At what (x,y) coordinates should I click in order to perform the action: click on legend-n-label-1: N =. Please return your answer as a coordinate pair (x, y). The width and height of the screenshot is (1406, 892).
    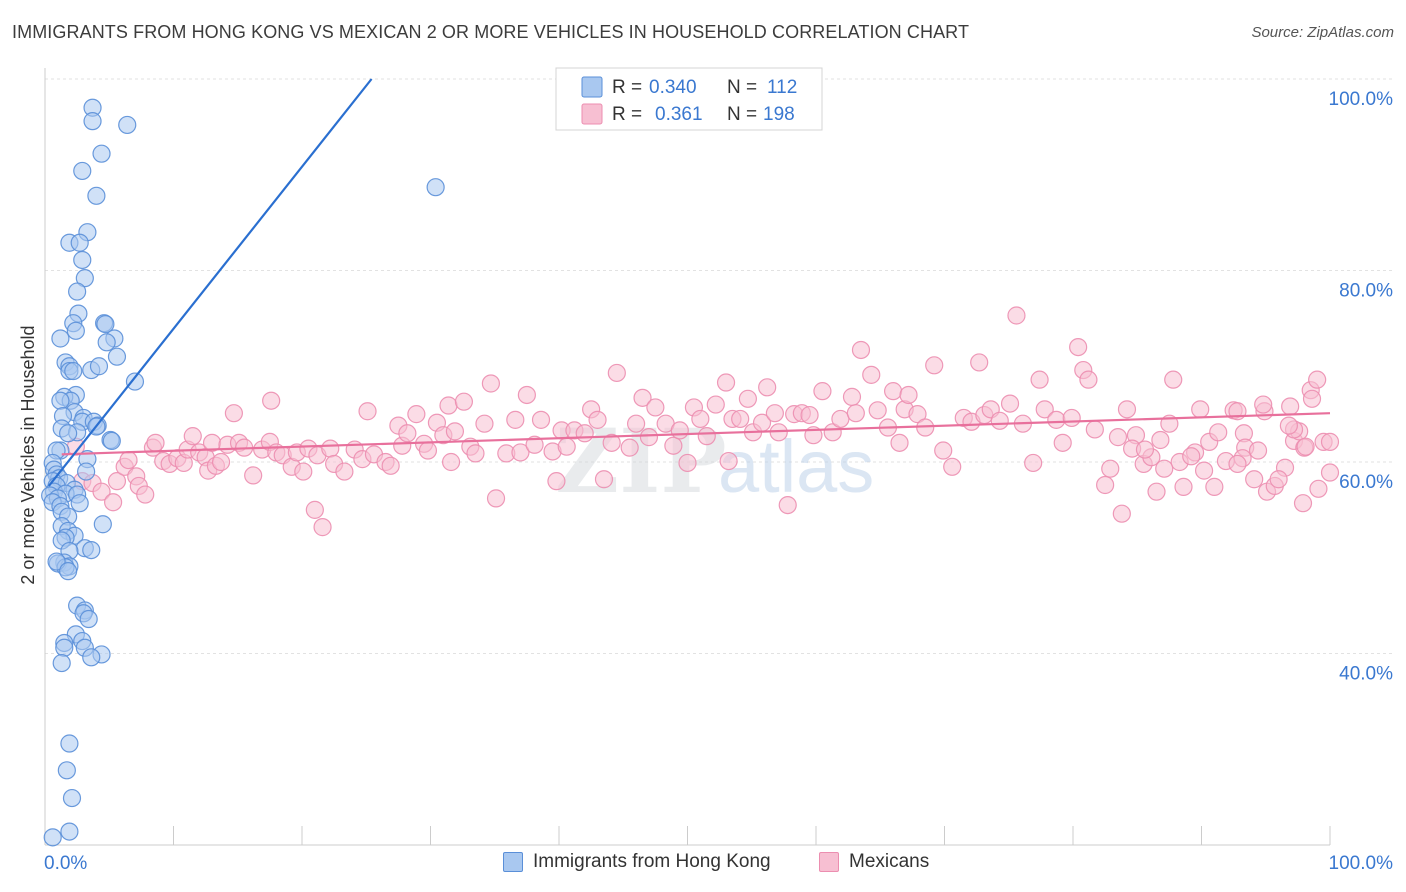
    Looking at the image, I should click on (742, 87).